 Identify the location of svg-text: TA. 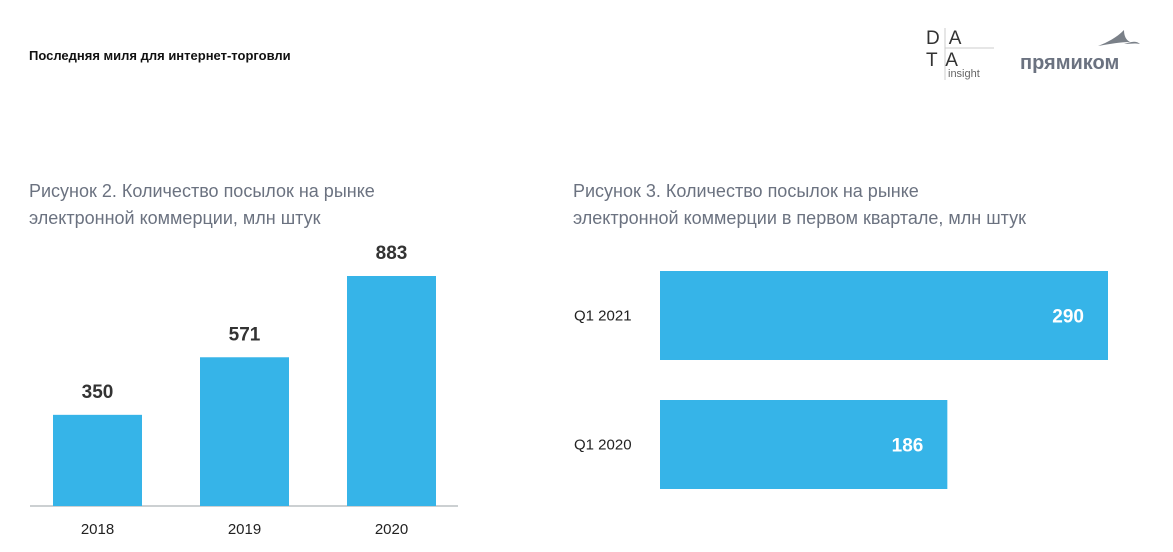
(946, 60).